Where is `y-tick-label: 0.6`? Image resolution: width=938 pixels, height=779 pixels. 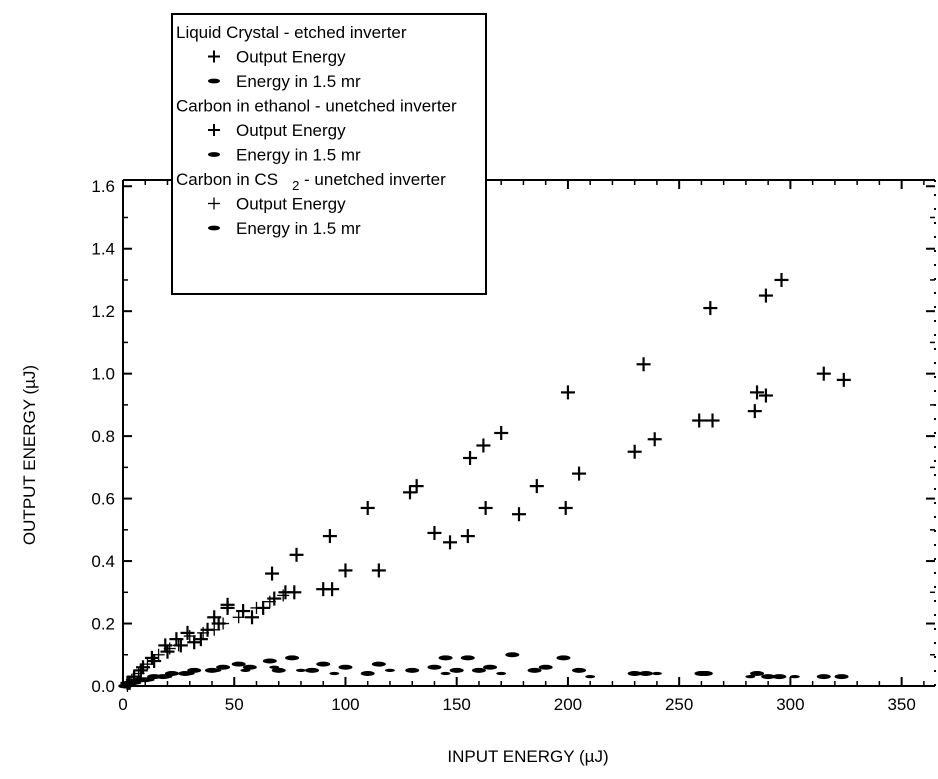 y-tick-label: 0.6 is located at coordinates (103, 499).